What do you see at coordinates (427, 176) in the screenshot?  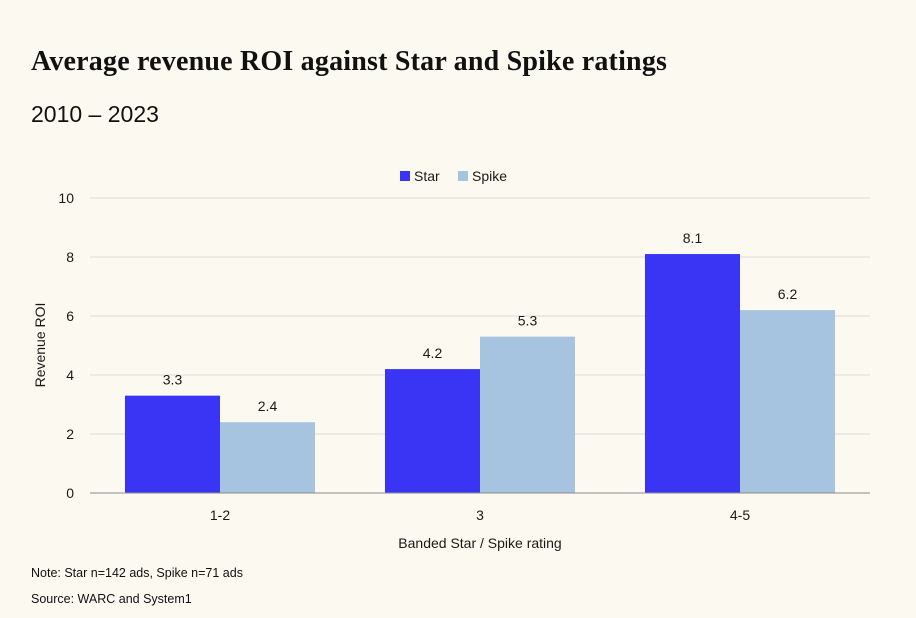 I see `legend-label-star: Star` at bounding box center [427, 176].